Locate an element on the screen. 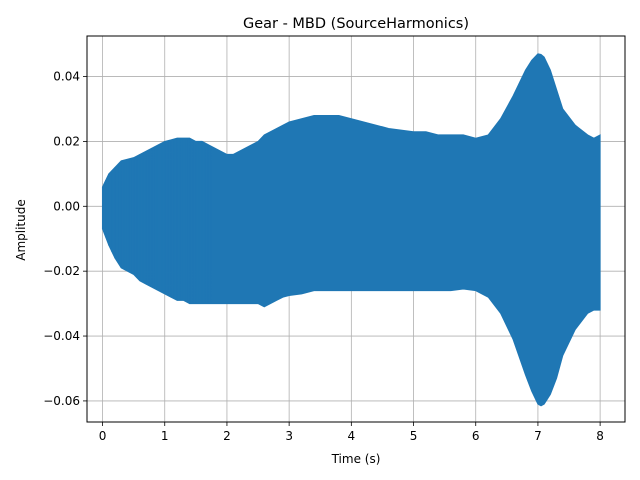 The width and height of the screenshot is (640, 480). x-tick-label: 0 is located at coordinates (103, 436).